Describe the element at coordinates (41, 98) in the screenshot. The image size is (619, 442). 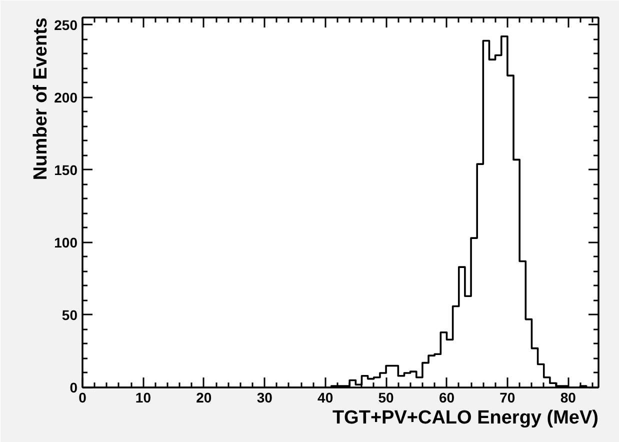
I see `y-axis-title: Number of Events` at that location.